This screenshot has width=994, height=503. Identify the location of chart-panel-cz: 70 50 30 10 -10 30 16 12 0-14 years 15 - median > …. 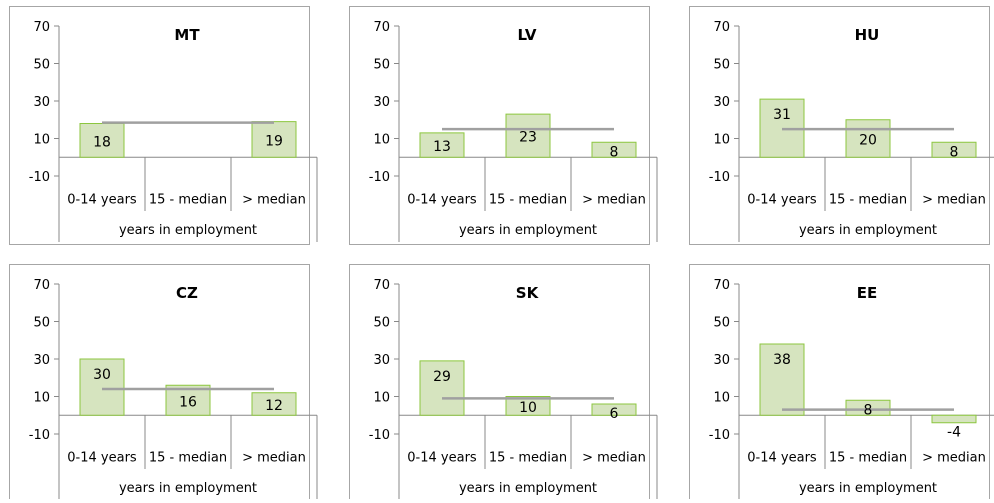
(164, 382).